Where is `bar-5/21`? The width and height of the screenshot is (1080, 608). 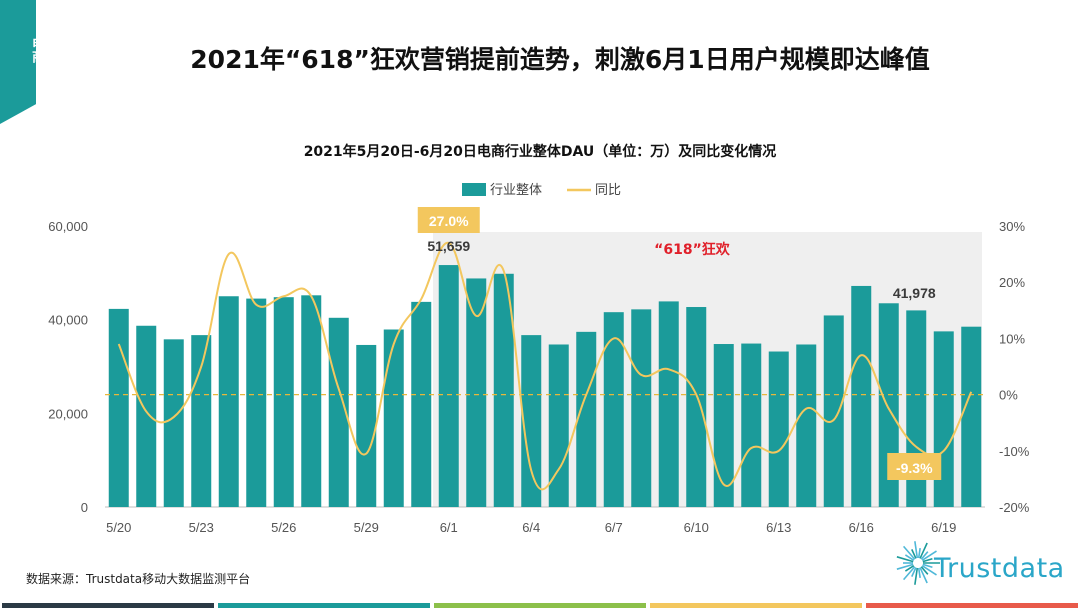
bar-5/21 is located at coordinates (146, 416).